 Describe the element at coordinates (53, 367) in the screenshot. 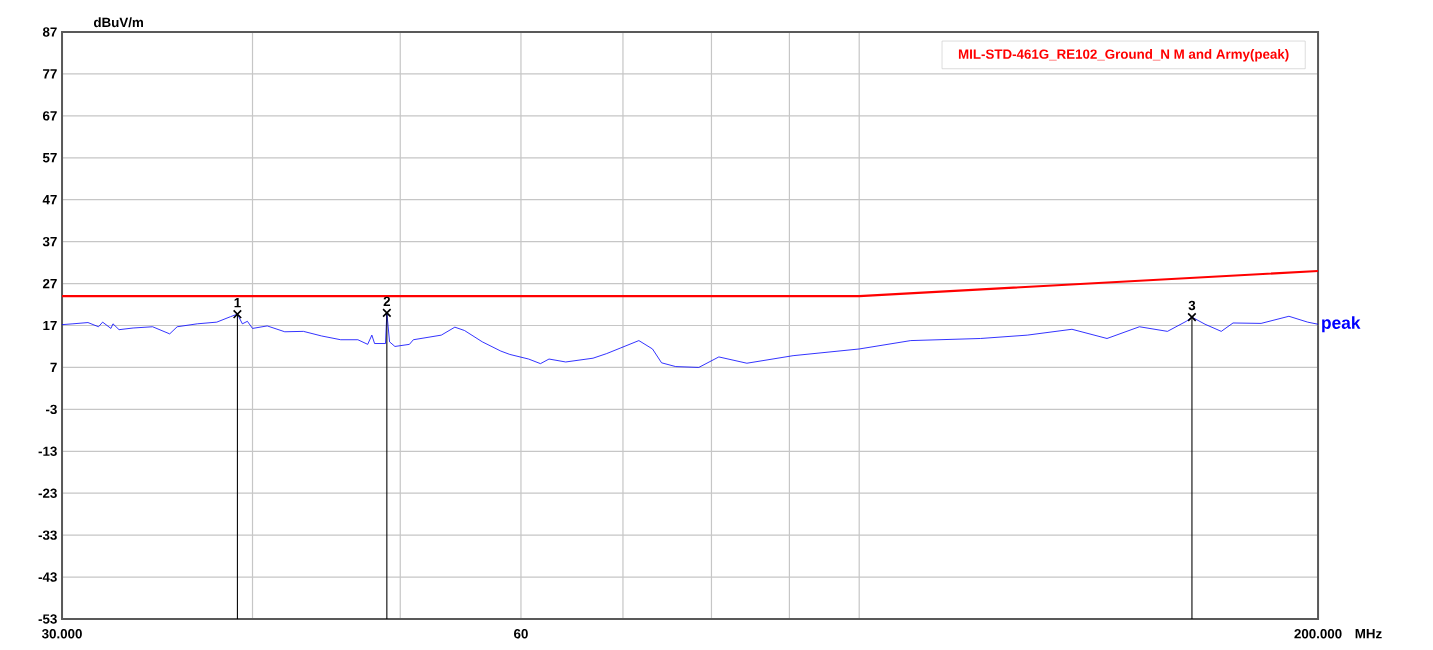

I see `y-tick-label: 7` at that location.